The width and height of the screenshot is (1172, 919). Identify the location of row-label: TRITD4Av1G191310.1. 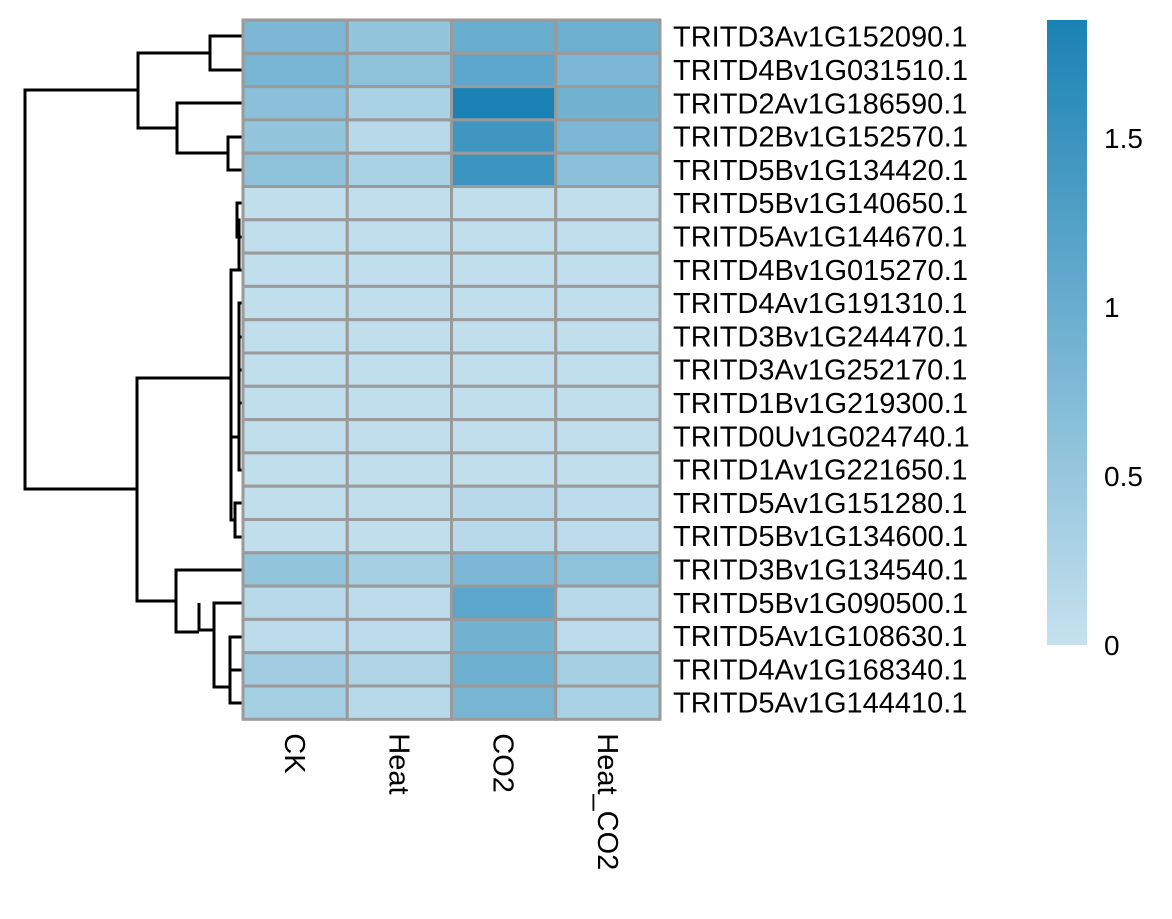
(820, 304).